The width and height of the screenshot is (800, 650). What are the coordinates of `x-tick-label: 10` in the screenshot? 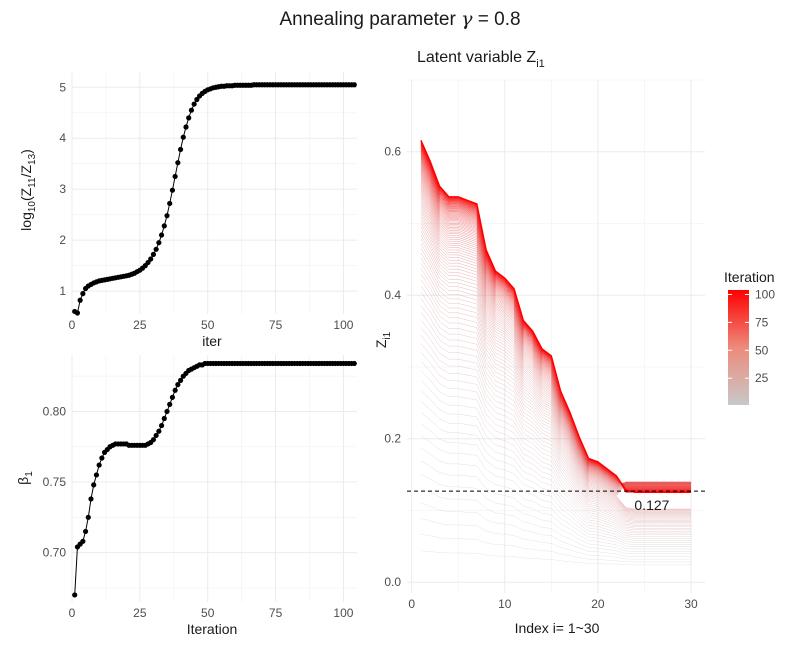 It's located at (505, 604).